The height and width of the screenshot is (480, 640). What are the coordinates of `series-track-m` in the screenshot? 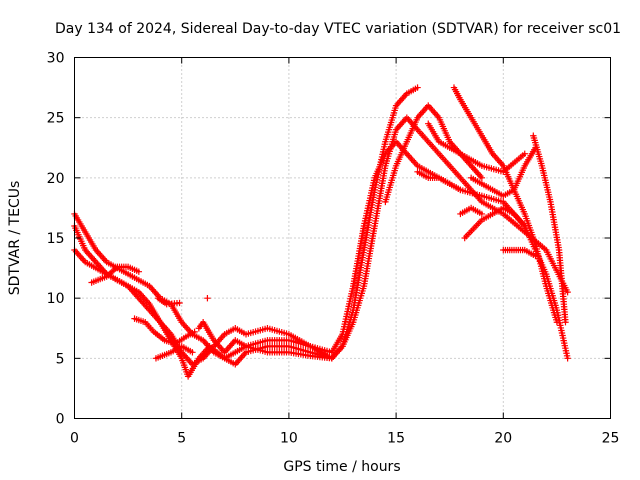 It's located at (505, 205).